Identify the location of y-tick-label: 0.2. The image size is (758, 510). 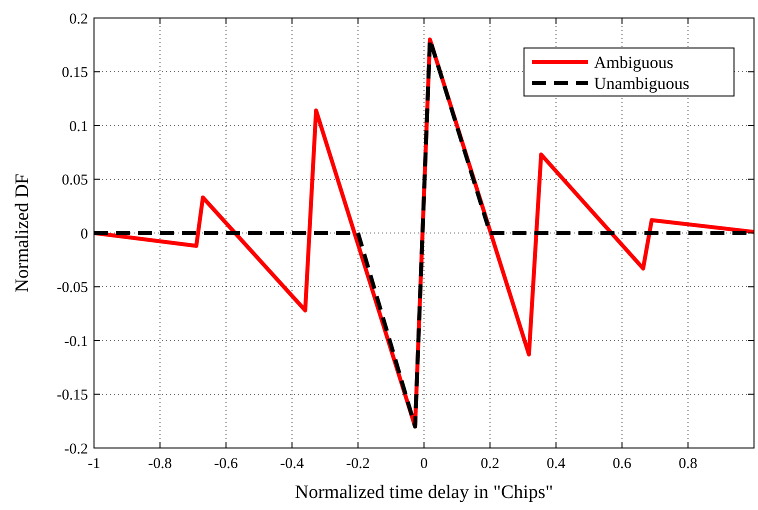
(78, 19).